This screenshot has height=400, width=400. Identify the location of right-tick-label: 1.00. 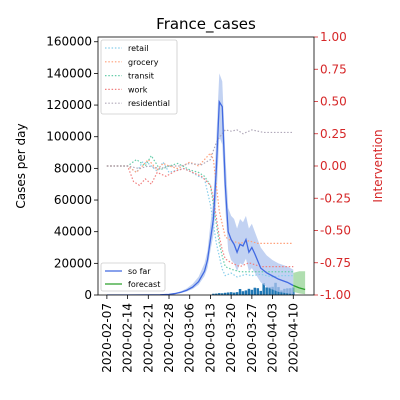
(333, 37).